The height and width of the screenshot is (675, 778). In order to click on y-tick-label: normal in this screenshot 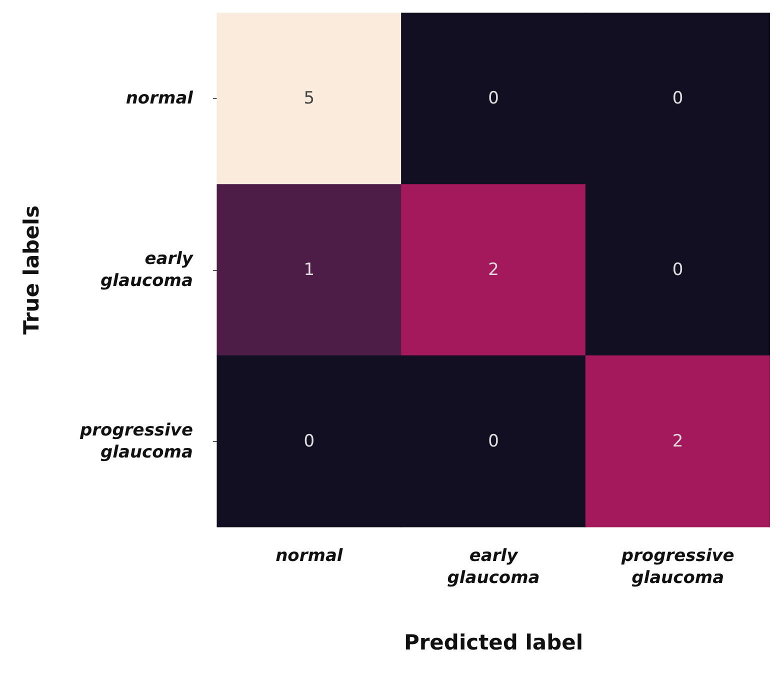, I will do `click(160, 98)`.